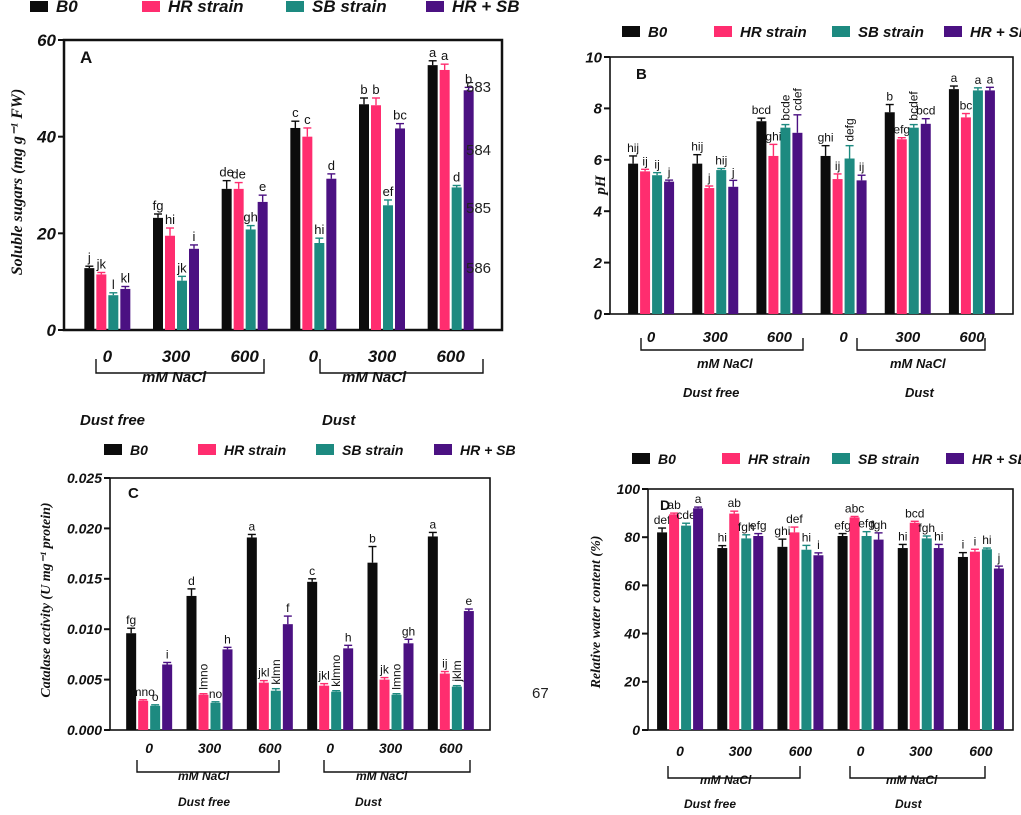  What do you see at coordinates (920, 392) in the screenshot?
I see `condition-label: Dust` at bounding box center [920, 392].